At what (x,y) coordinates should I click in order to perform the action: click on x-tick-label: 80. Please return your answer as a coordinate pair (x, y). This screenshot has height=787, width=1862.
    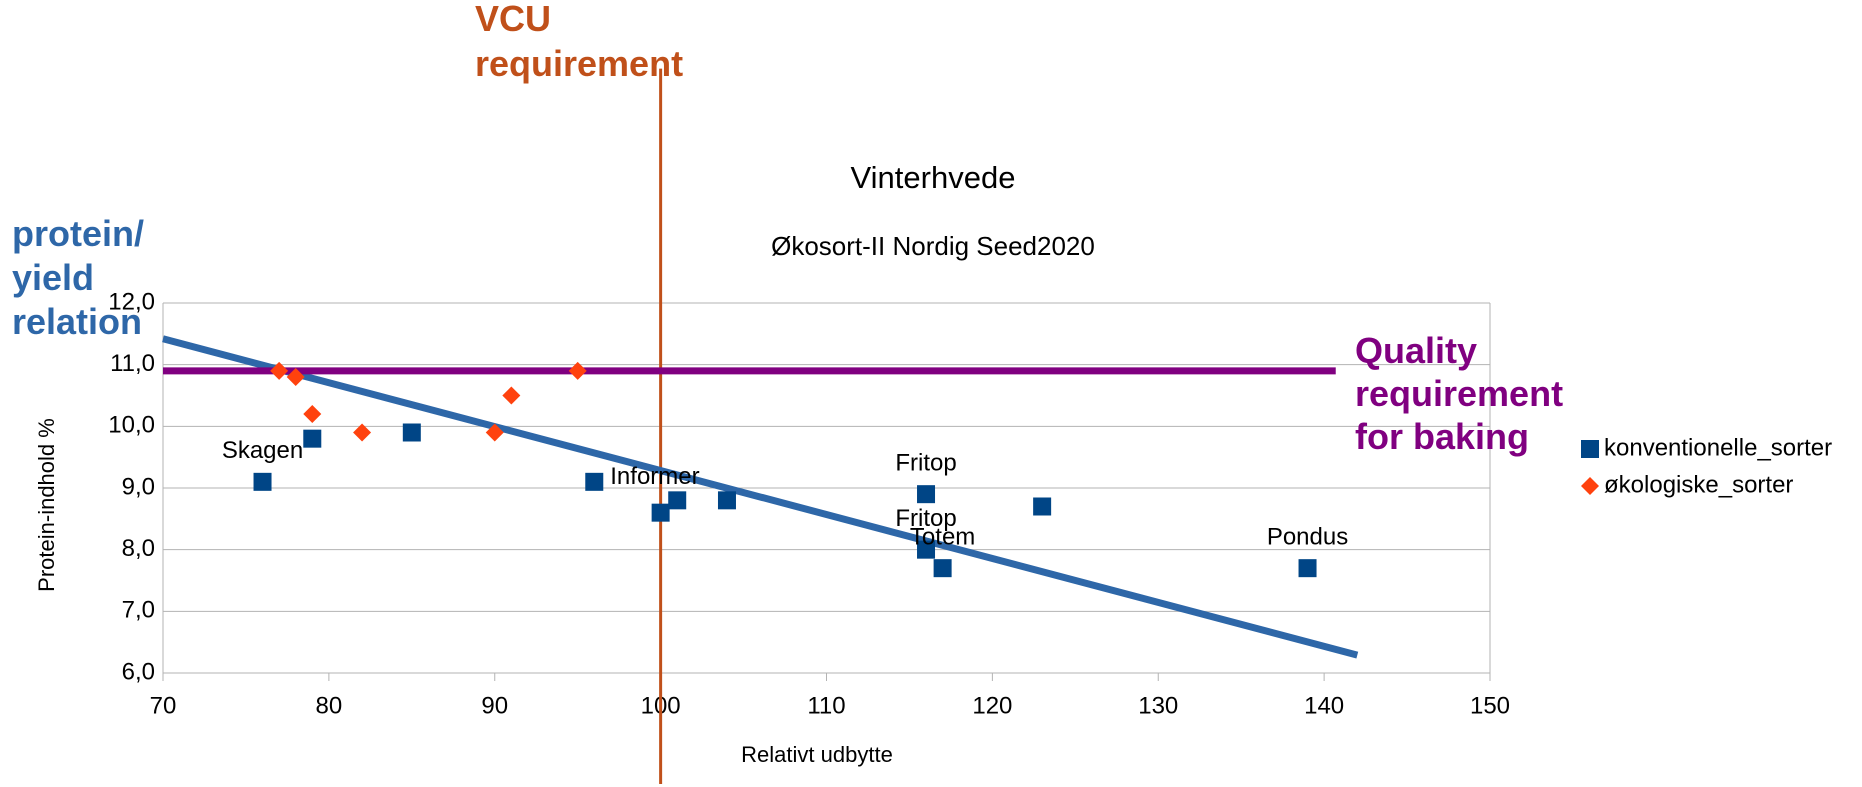
    Looking at the image, I should click on (329, 705).